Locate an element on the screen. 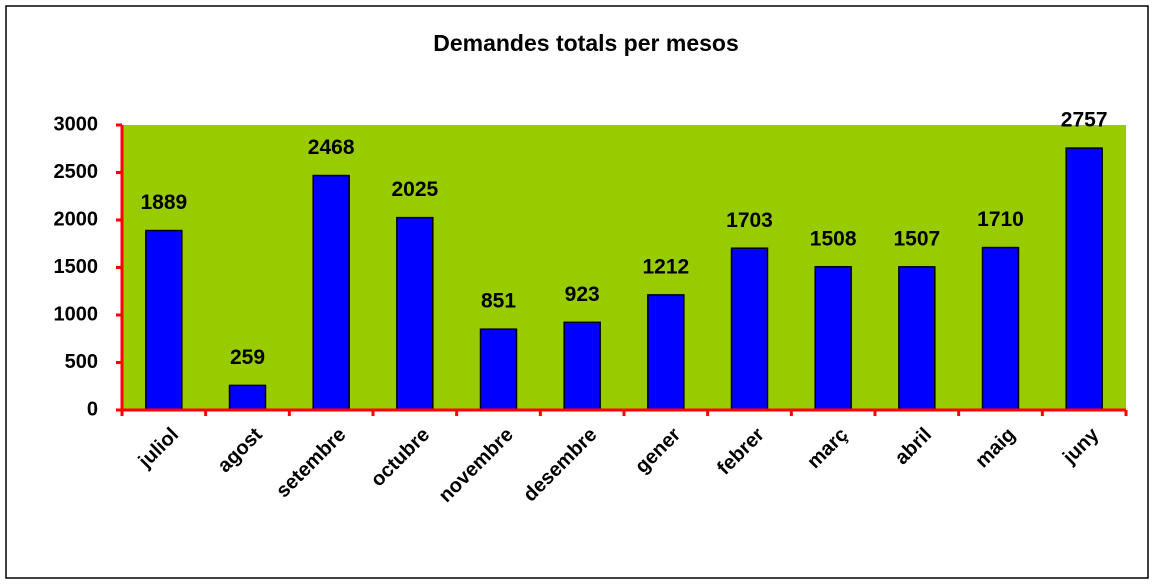  data-label: 2468 is located at coordinates (331, 147).